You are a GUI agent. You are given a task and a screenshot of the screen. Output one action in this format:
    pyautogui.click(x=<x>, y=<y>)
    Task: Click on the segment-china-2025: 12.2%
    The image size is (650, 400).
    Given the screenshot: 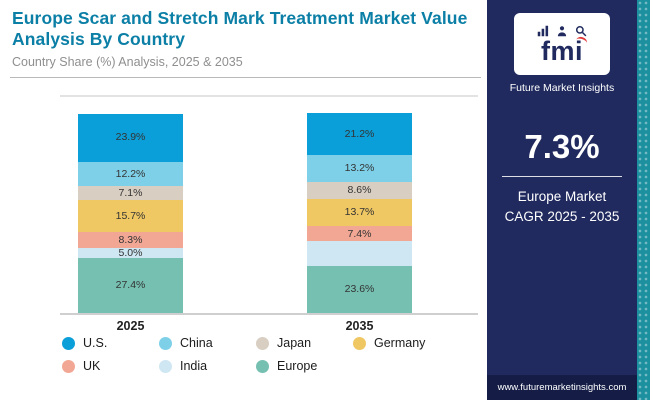 What is the action you would take?
    pyautogui.click(x=130, y=174)
    